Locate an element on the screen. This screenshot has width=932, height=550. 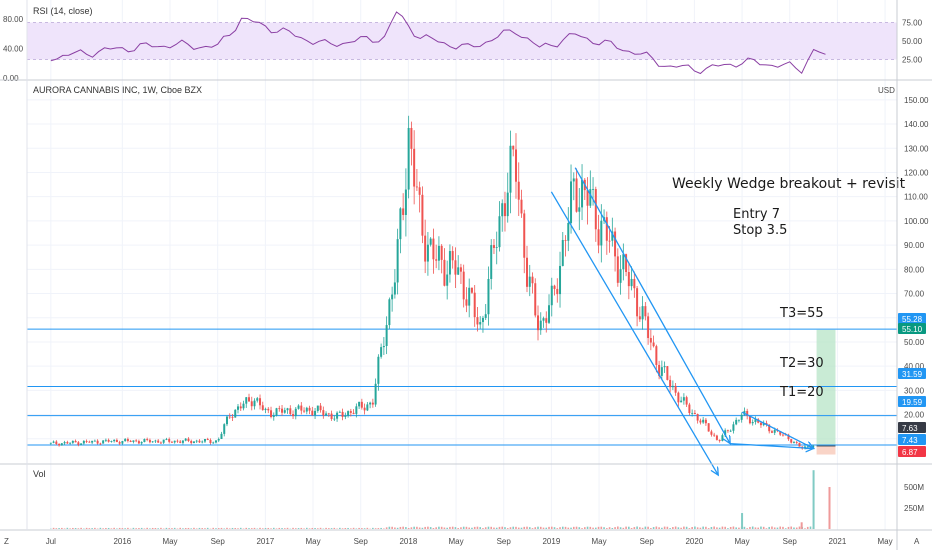
headline-annotation: Weekly Wedge breakout + revisit is located at coordinates (789, 184).